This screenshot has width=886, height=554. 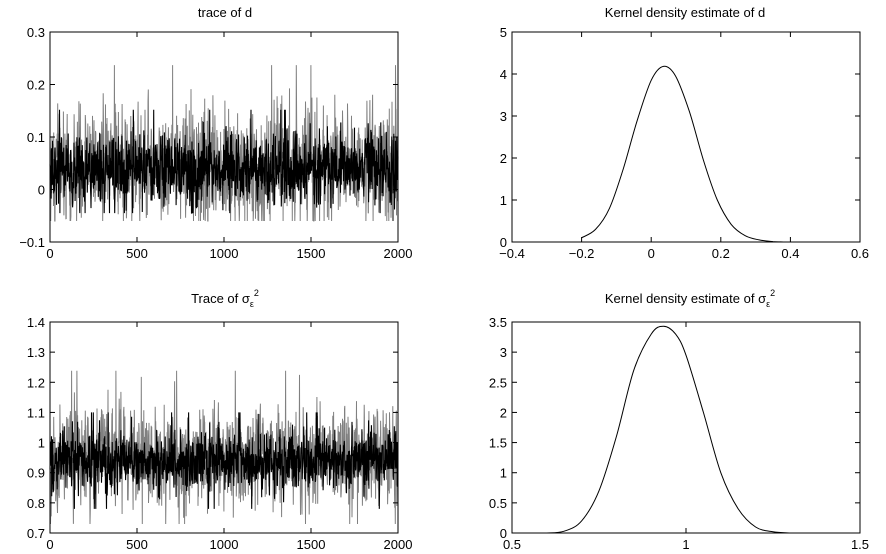 I want to click on y-tick-label: 3.5, so click(x=498, y=322).